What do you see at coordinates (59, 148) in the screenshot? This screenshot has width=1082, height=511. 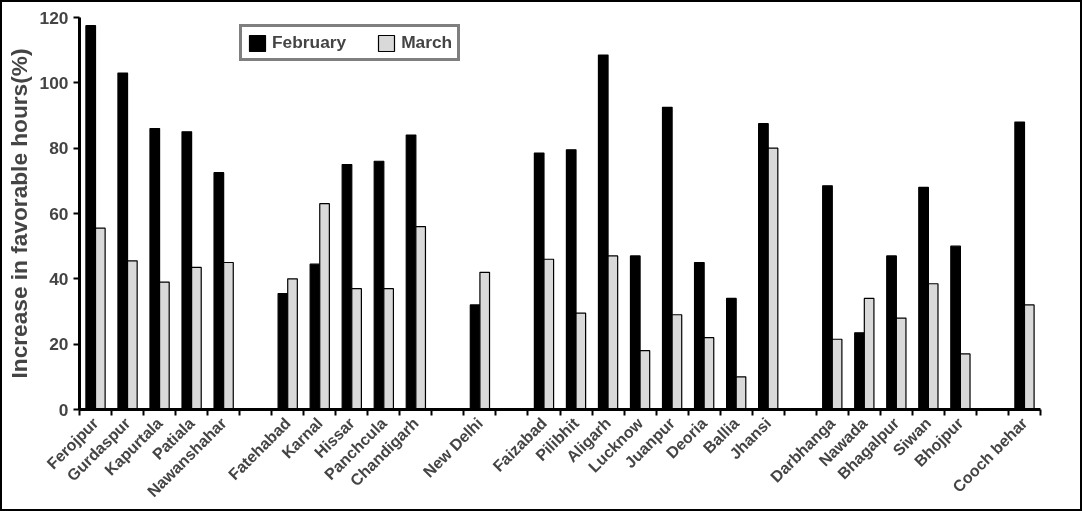 I see `y-tick-label: 80` at bounding box center [59, 148].